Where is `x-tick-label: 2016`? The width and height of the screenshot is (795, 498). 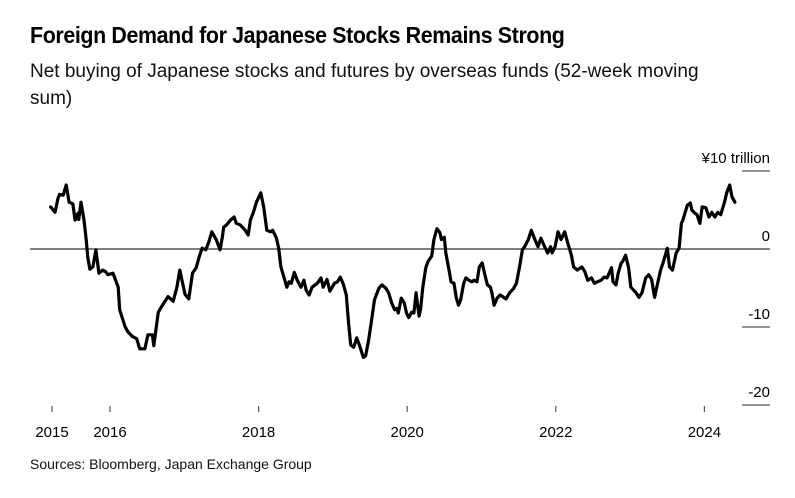 x-tick-label: 2016 is located at coordinates (109, 432).